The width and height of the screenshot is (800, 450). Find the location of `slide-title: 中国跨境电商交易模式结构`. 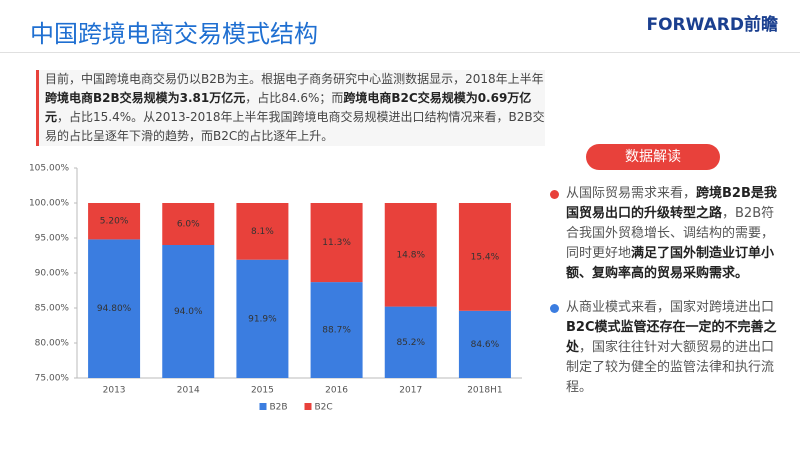

slide-title: 中国跨境电商交易模式结构 is located at coordinates (174, 34).